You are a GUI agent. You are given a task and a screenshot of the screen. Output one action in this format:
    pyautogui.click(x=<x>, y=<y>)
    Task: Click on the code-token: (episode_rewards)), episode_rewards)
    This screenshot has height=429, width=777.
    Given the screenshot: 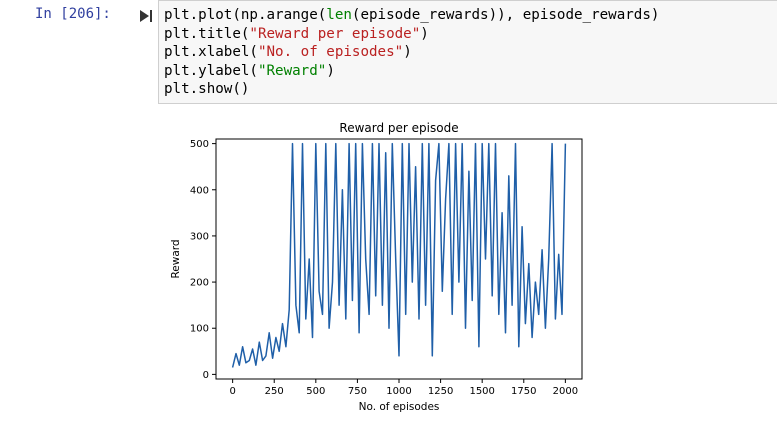 What is the action you would take?
    pyautogui.click(x=505, y=15)
    